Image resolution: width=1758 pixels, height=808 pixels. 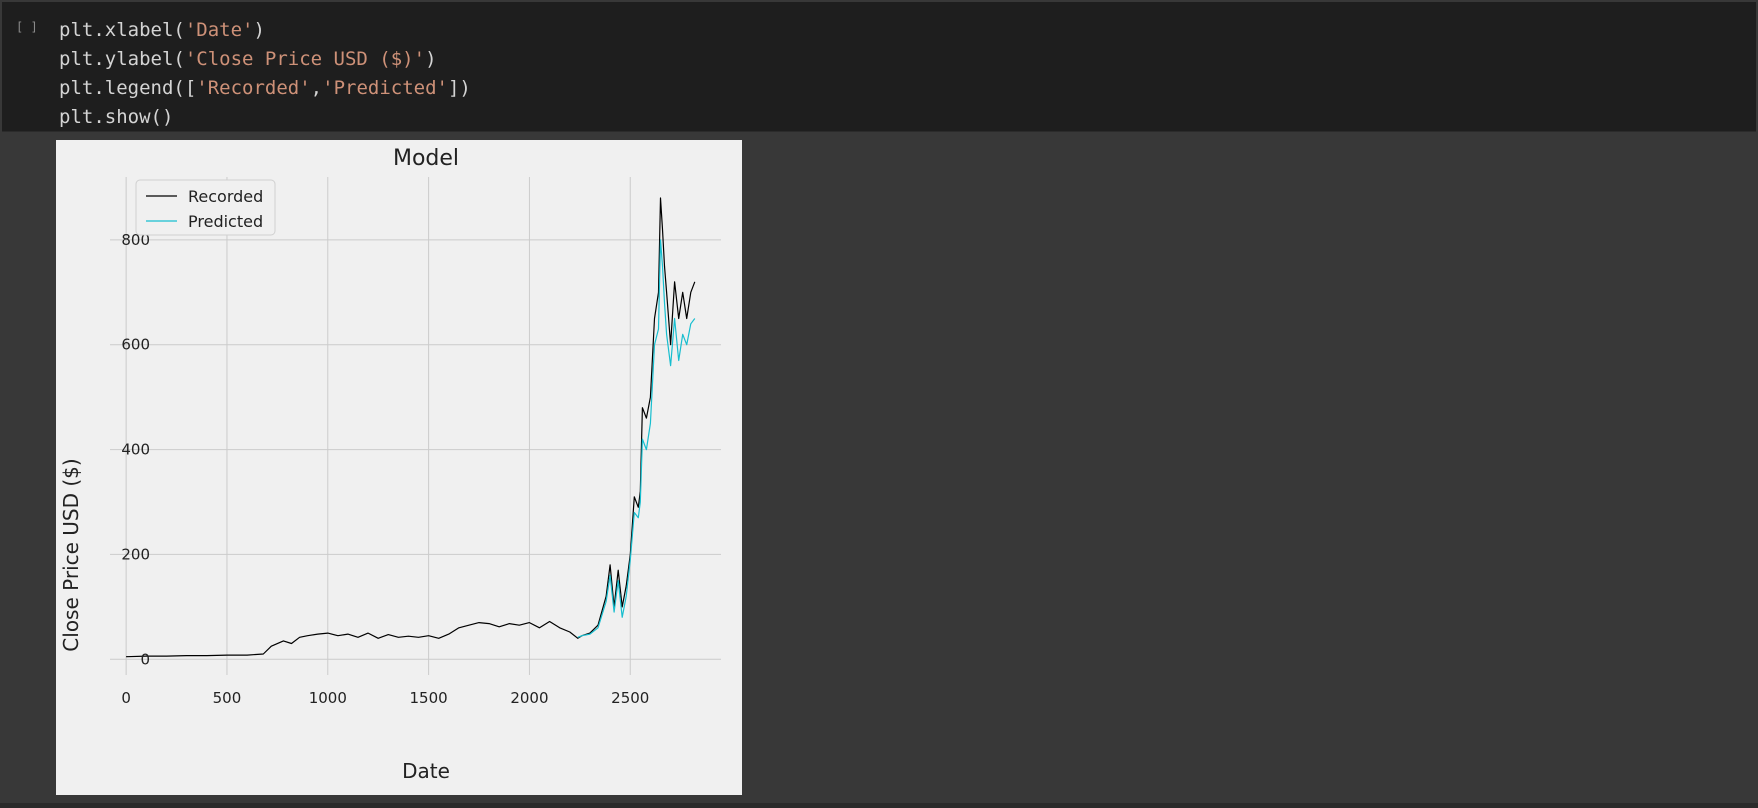 I want to click on legend: Recorded Predicted, so click(x=205, y=207).